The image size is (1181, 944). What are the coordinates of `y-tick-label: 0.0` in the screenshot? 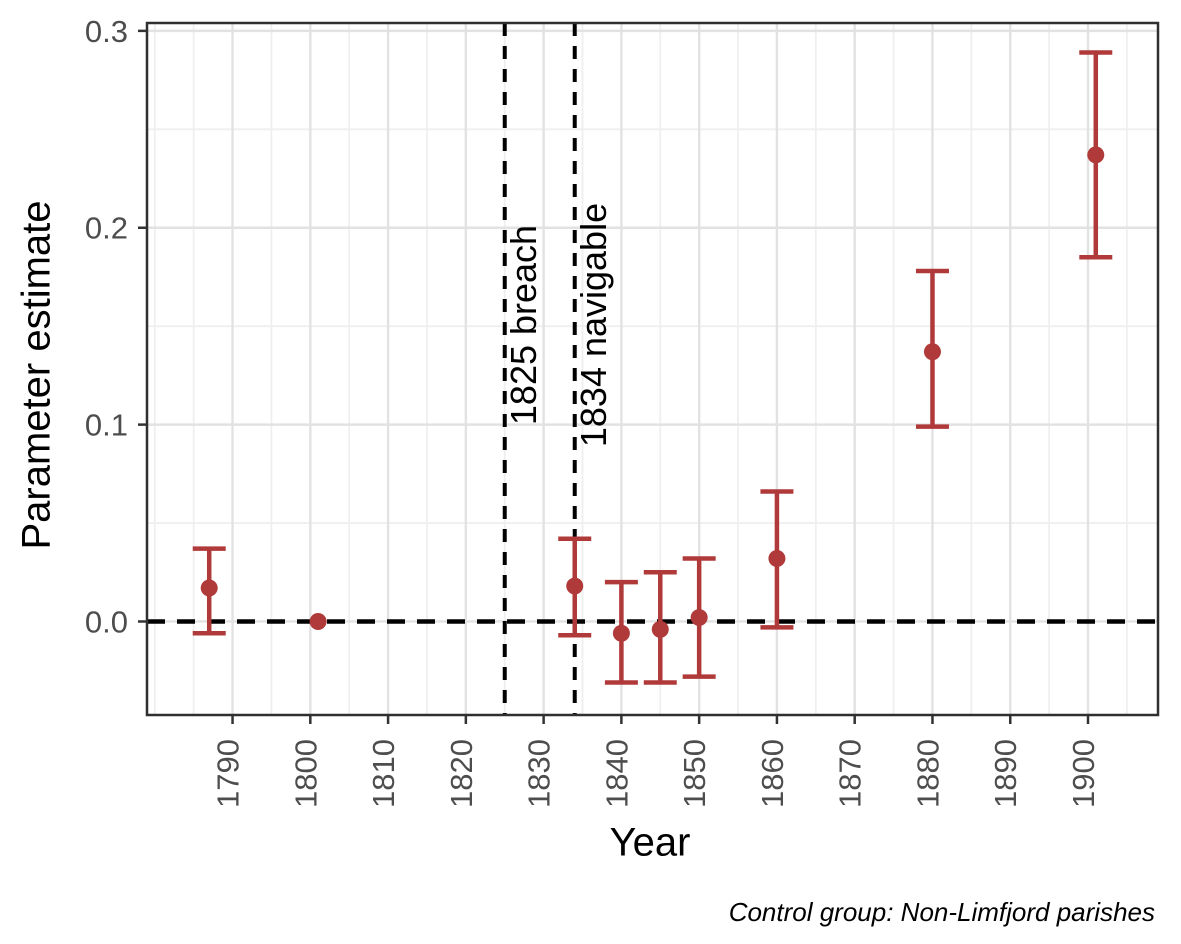 It's located at (106, 621).